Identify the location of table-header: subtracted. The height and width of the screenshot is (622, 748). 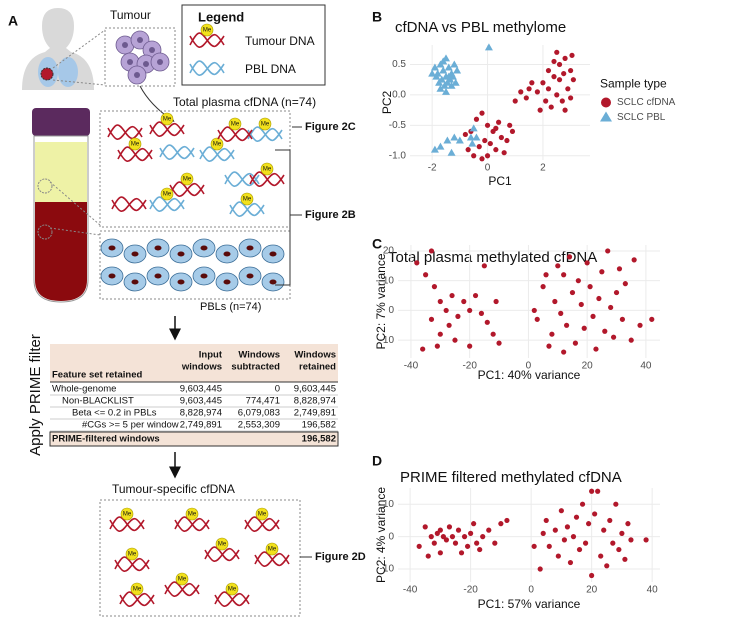
(255, 367).